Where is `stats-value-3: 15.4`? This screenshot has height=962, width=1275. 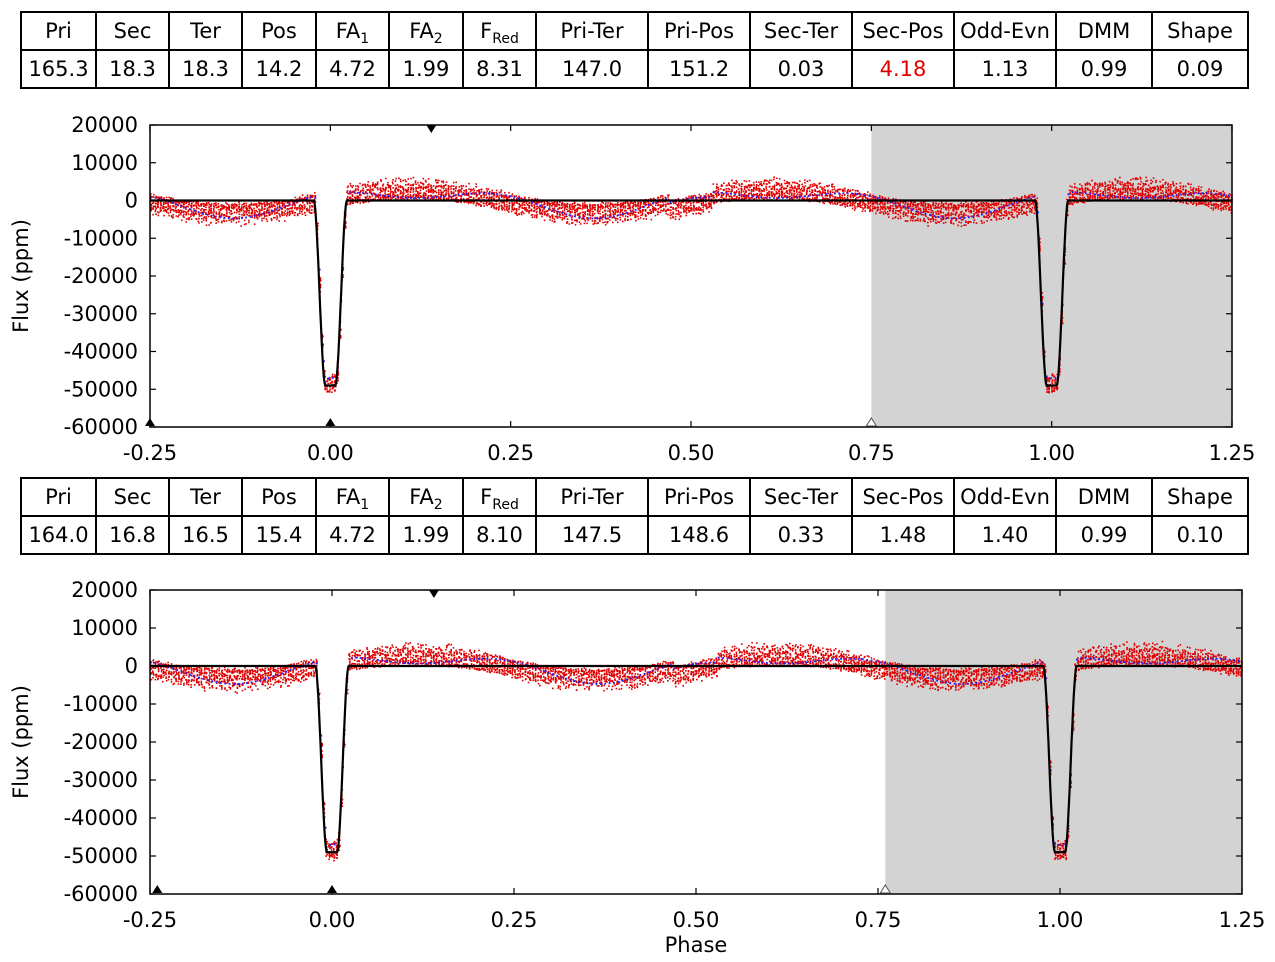 stats-value-3: 15.4 is located at coordinates (279, 535).